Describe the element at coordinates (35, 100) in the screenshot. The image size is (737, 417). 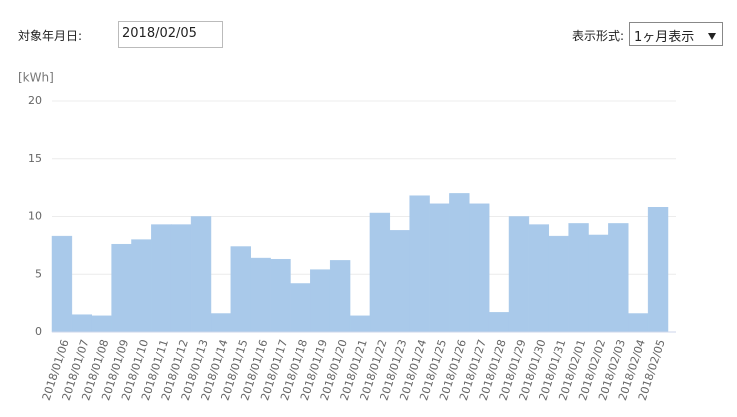
I see `y-tick-label: 20` at that location.